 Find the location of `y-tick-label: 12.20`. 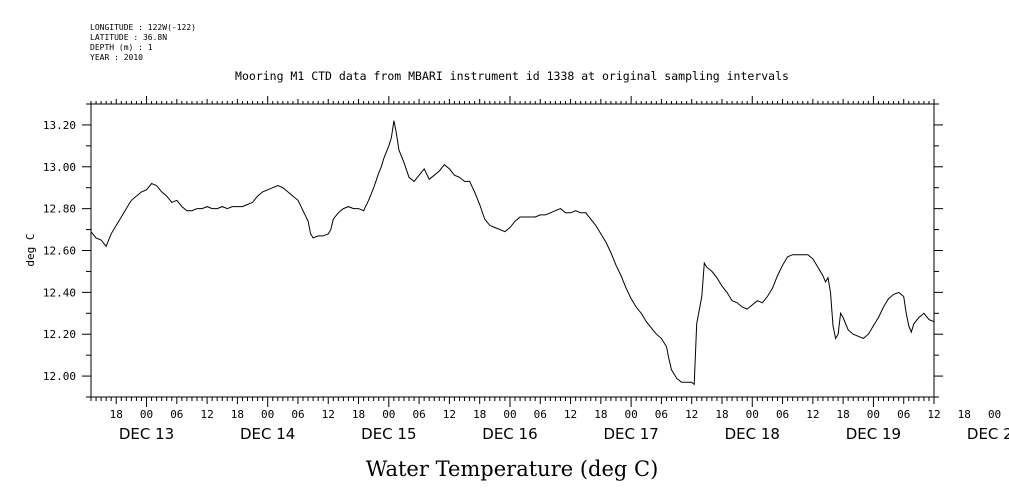

y-tick-label: 12.20 is located at coordinates (59, 334).